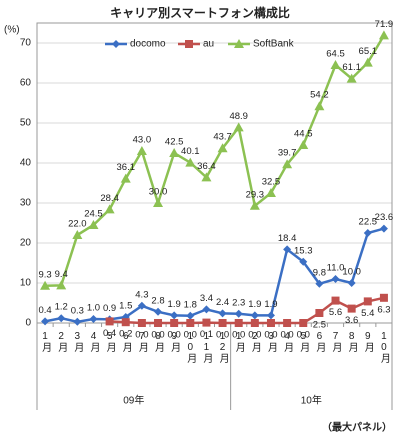 Image resolution: width=400 pixels, height=437 pixels. What do you see at coordinates (384, 217) in the screenshot?
I see `value-label: 23.6` at bounding box center [384, 217].